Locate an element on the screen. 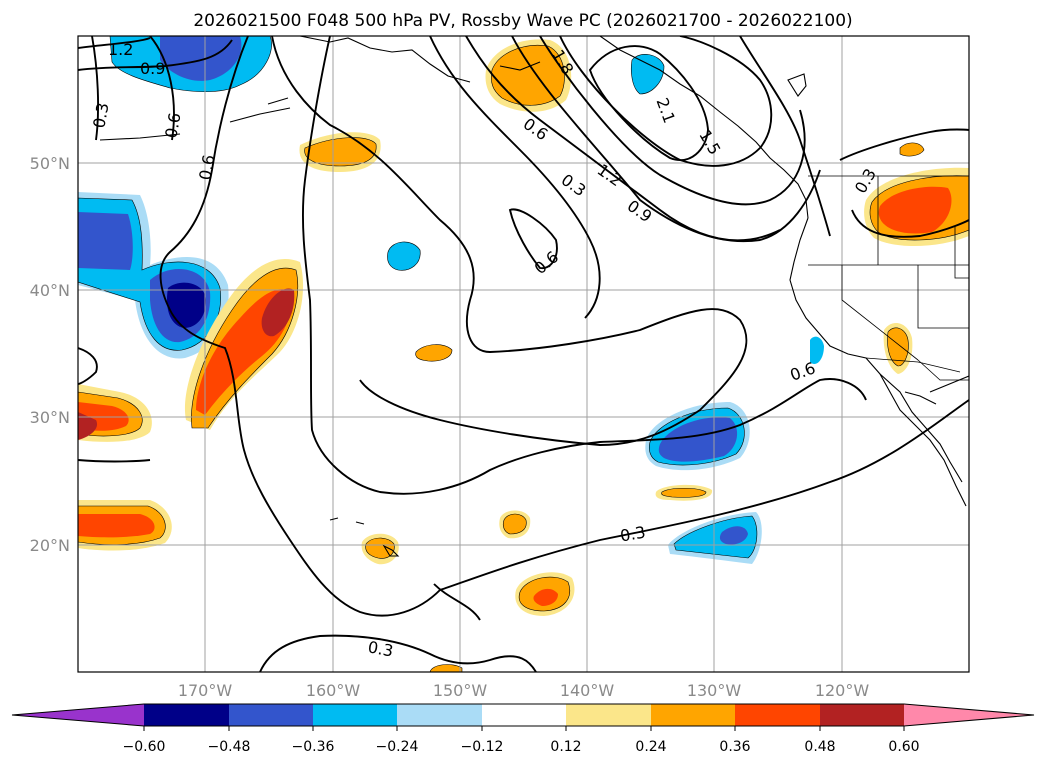 Image resolution: width=1047 pixels, height=765 pixels. neg-anomaly-west-core is located at coordinates (186, 305).